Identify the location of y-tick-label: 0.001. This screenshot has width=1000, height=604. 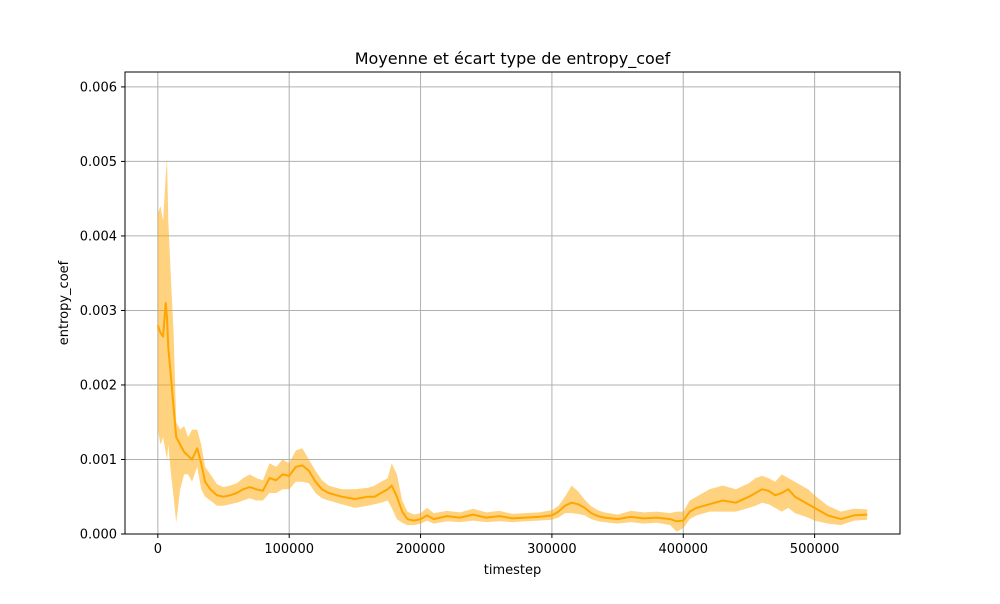
(98, 460).